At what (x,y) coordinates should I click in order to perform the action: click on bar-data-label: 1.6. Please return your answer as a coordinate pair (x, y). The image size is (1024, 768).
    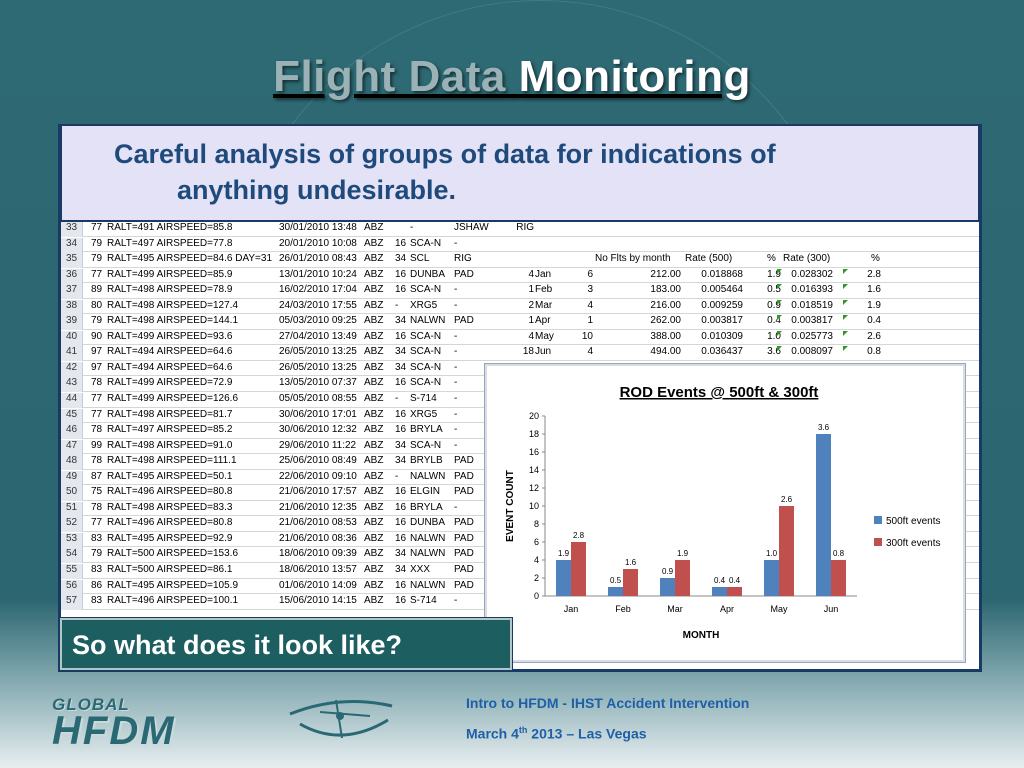
    Looking at the image, I should click on (631, 562).